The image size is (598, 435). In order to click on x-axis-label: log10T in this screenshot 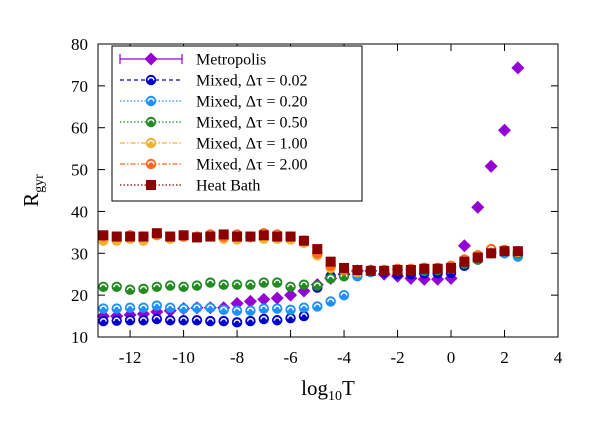, I will do `click(328, 390)`.